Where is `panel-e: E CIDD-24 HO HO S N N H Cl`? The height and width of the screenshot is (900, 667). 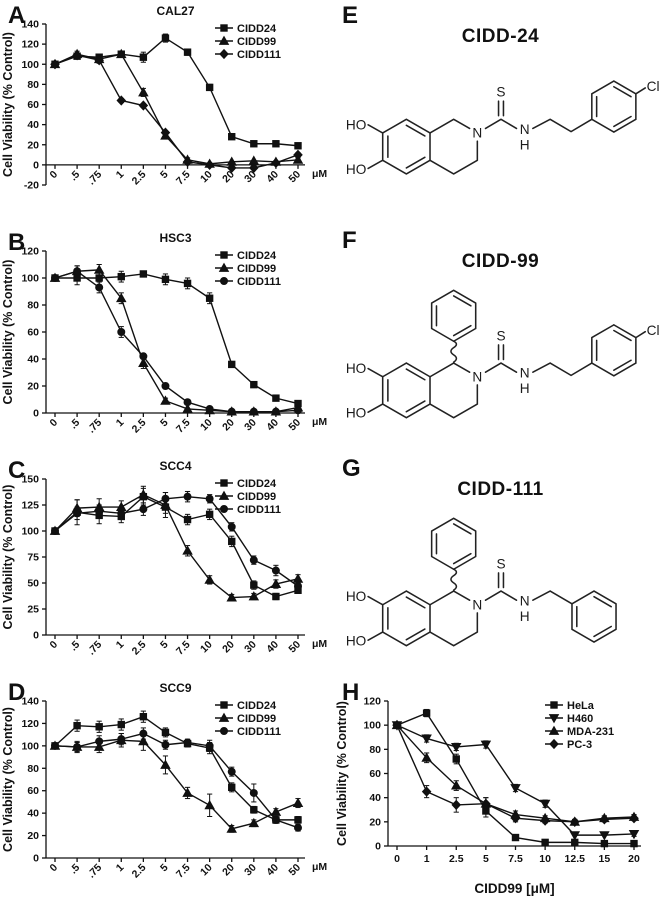
panel-e: E CIDD-24 HO HO S N N H Cl is located at coordinates (500, 112).